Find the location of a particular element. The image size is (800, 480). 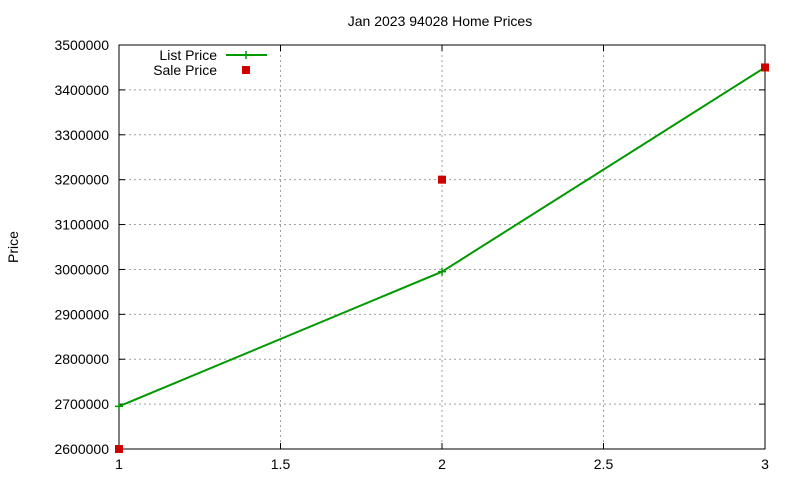

y-tick-label: 3200000 is located at coordinates (81, 180).